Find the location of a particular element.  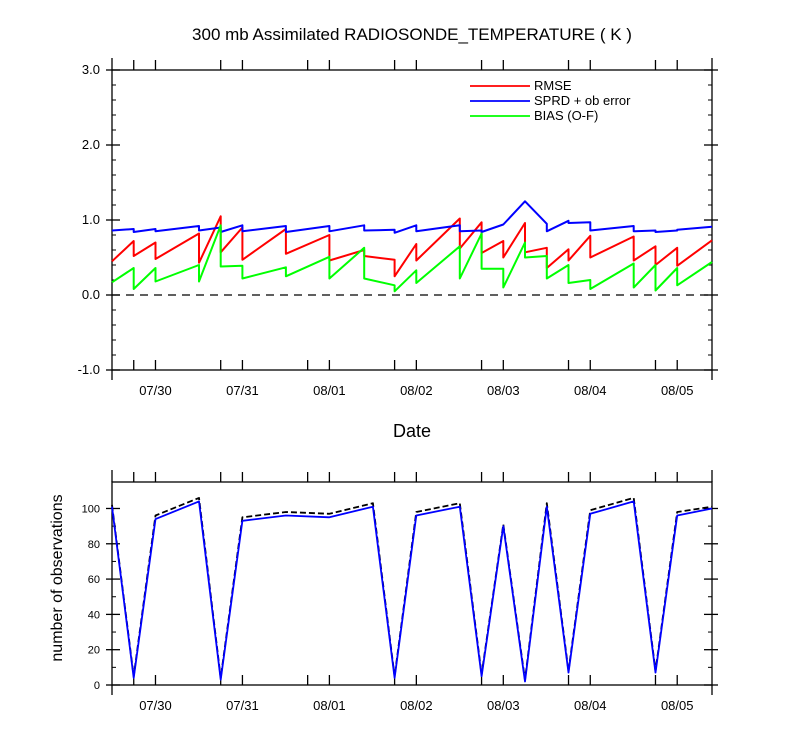

legend-label: SPRD + ob error is located at coordinates (582, 100).